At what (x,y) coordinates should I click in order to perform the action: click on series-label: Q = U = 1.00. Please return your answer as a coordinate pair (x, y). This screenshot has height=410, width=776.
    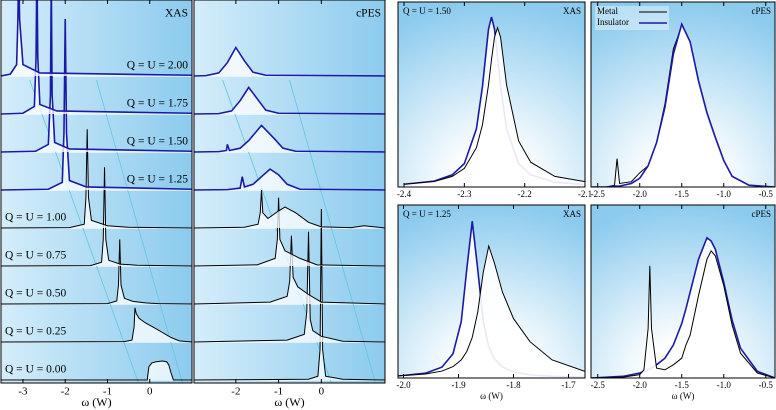
    Looking at the image, I should click on (35, 218).